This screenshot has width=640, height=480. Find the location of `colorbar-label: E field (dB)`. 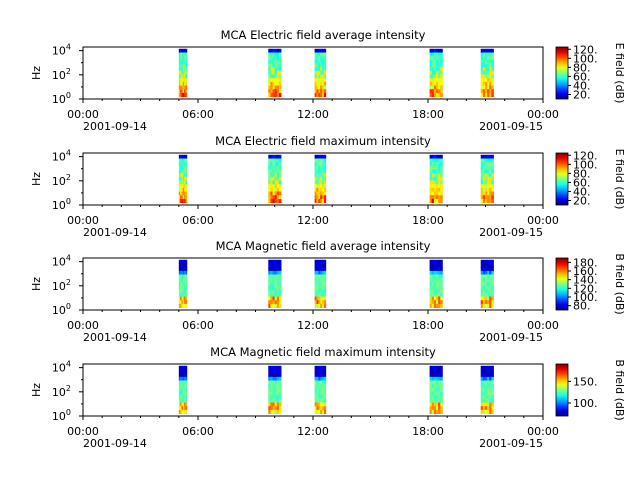

colorbar-label: E field (dB) is located at coordinates (619, 179).